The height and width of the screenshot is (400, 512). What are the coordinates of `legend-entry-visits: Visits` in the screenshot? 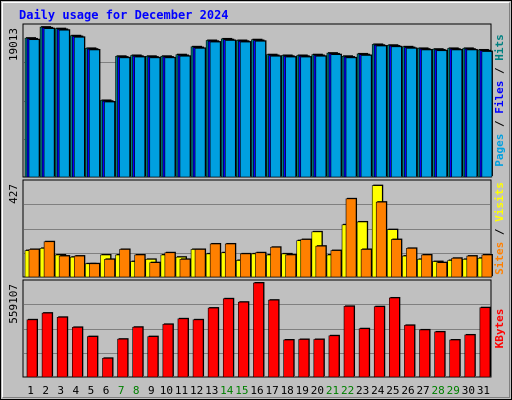 It's located at (499, 202).